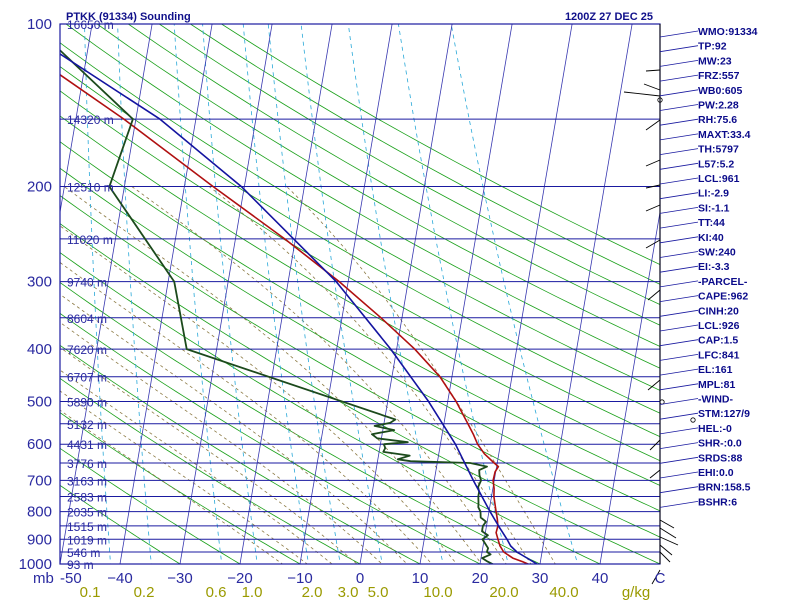  I want to click on height-label: 1019 m, so click(87, 540).